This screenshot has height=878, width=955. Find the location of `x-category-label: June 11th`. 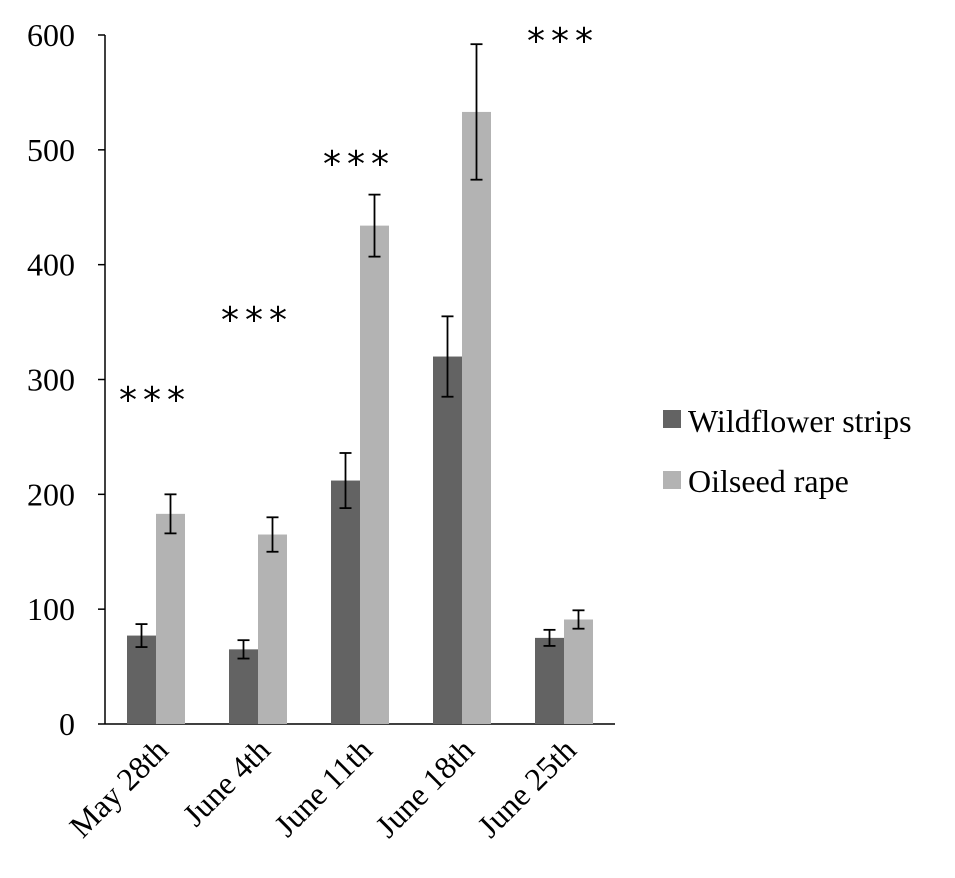

x-category-label: June 11th is located at coordinates (323, 787).